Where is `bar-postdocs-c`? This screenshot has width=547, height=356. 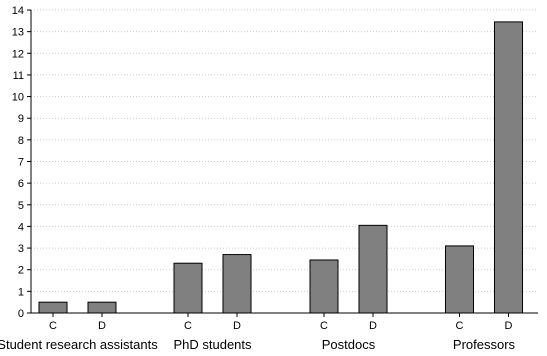
bar-postdocs-c is located at coordinates (324, 286).